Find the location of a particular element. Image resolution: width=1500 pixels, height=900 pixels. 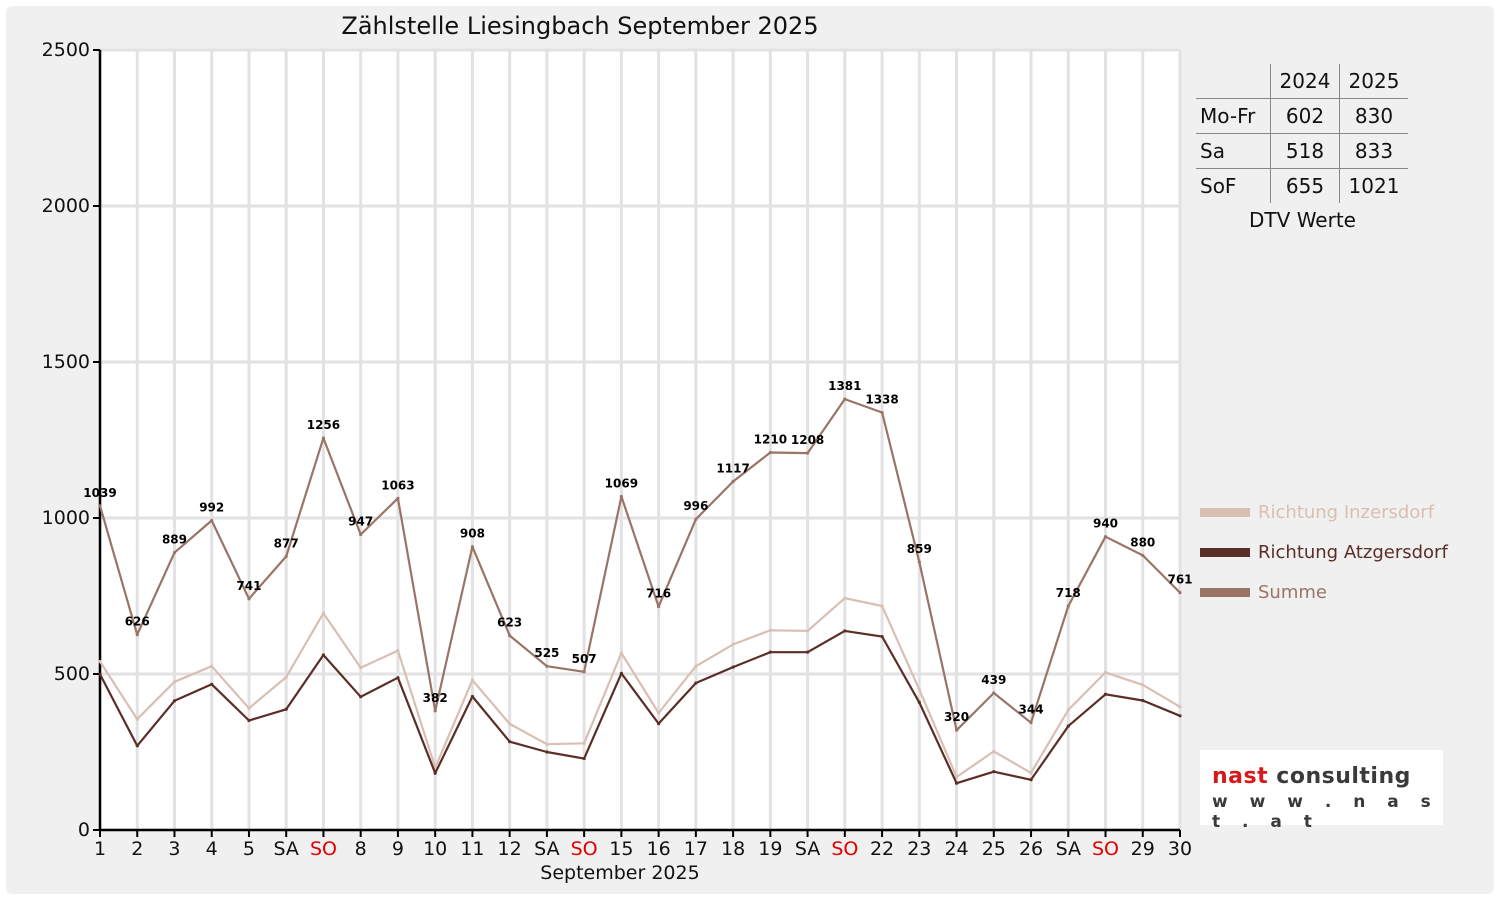

data-label: 889 is located at coordinates (174, 540).